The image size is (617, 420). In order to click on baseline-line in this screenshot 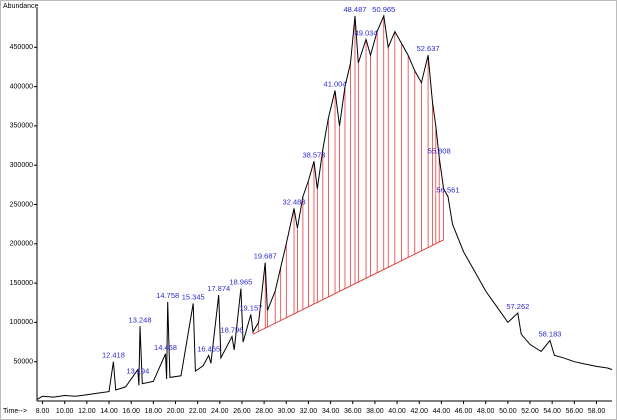, I will do `click(348, 287)`.